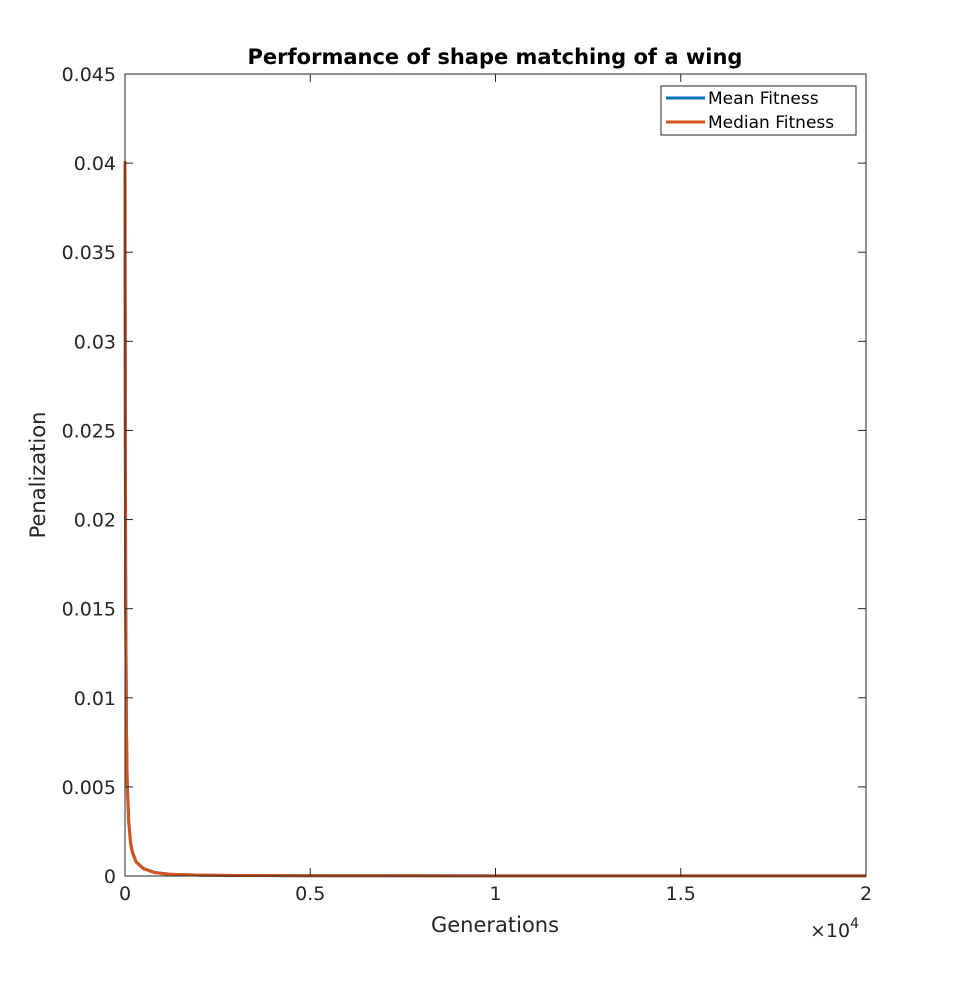 The image size is (958, 984). I want to click on y-tick-label: 0.02, so click(95, 521).